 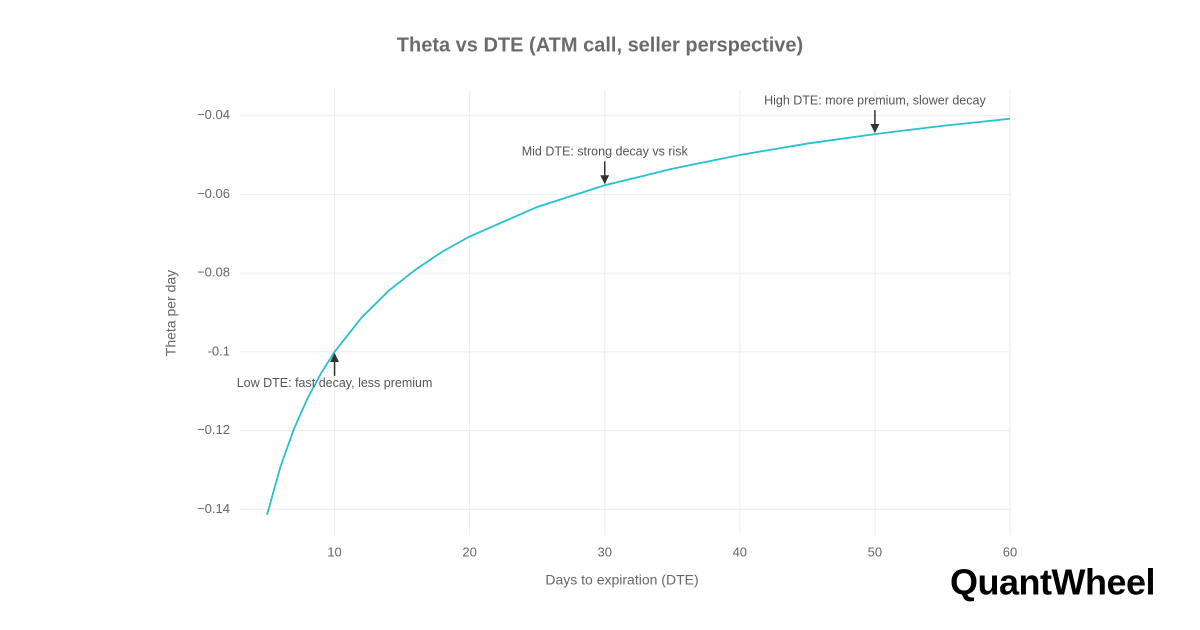 What do you see at coordinates (334, 551) in the screenshot?
I see `x-tick-label: 10` at bounding box center [334, 551].